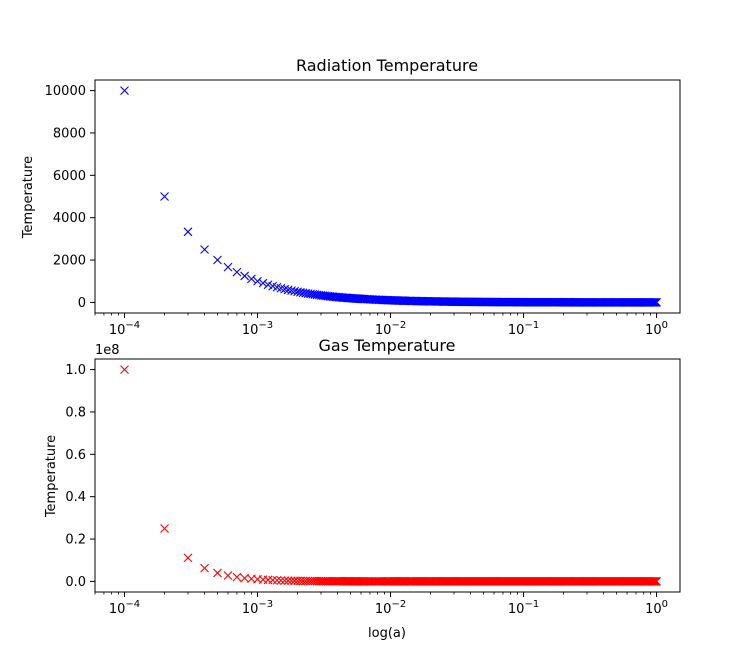  Describe the element at coordinates (82, 303) in the screenshot. I see `y-tick-label: 0` at that location.